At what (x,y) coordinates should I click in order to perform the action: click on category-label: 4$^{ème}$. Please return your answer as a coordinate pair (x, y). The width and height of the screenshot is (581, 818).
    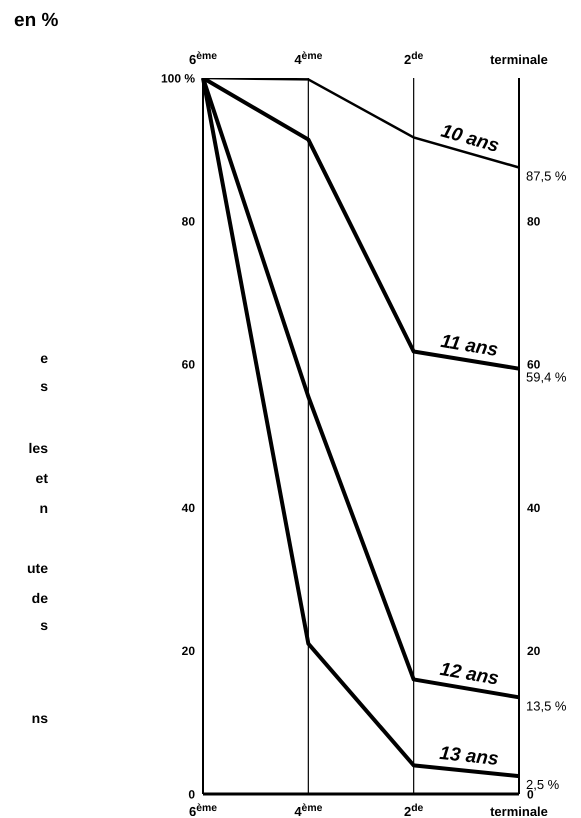
    Looking at the image, I should click on (308, 58).